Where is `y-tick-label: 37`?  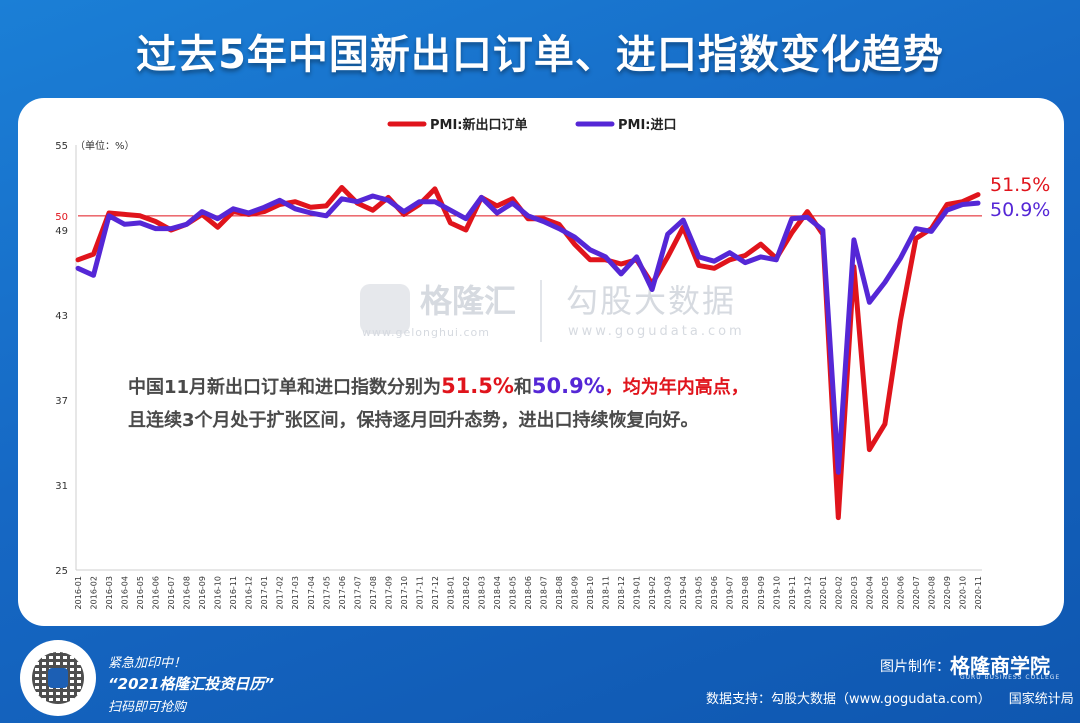 y-tick-label: 37 is located at coordinates (61, 401).